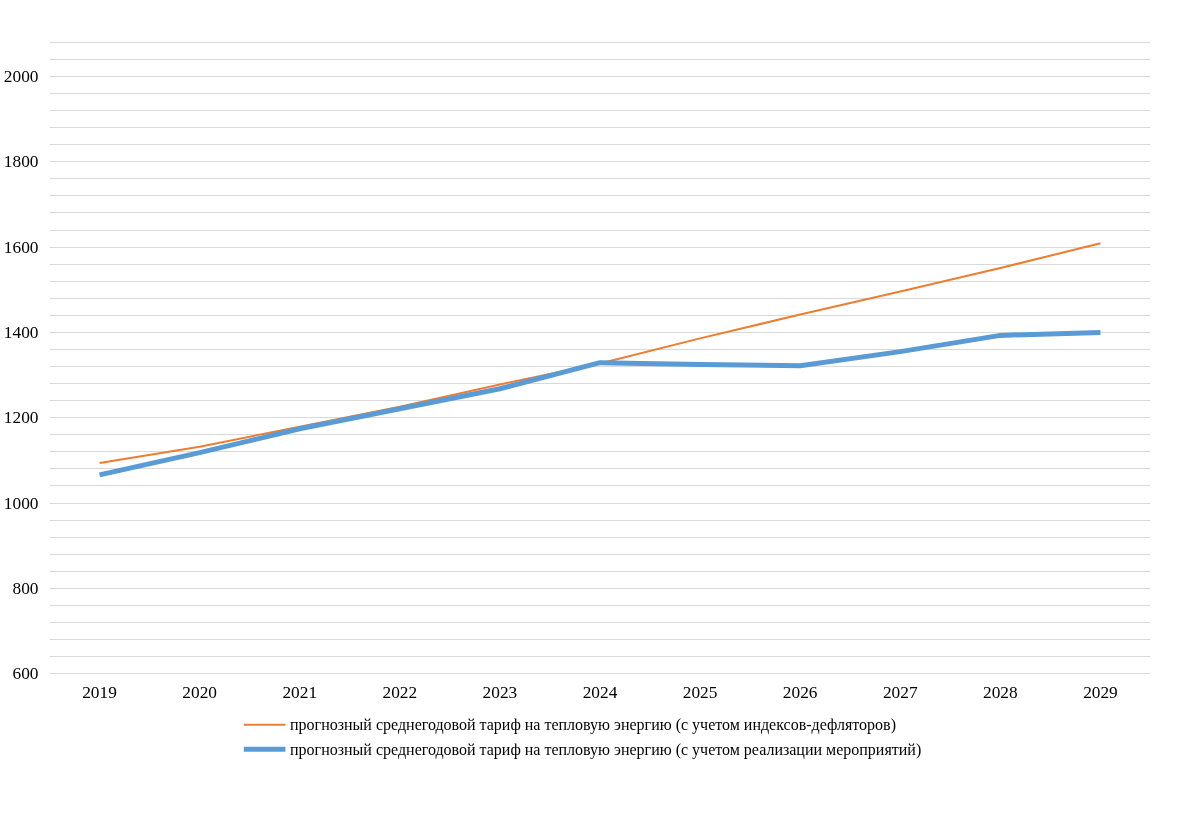 This screenshot has height=816, width=1204. What do you see at coordinates (25, 588) in the screenshot?
I see `y-tick-label: 800` at bounding box center [25, 588].